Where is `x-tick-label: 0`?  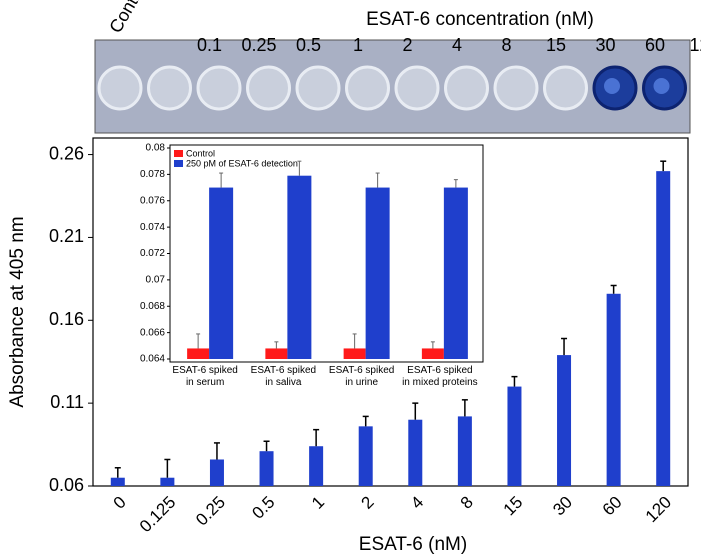
x-tick-label: 0 is located at coordinates (120, 503).